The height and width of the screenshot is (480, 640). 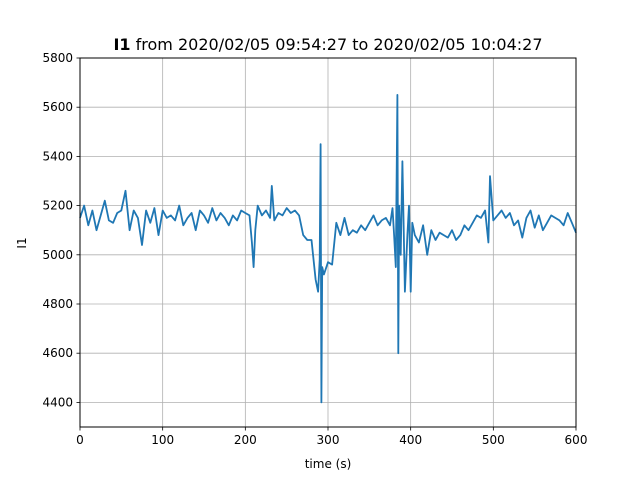 I want to click on y-tick-label: 5000, so click(x=57, y=255).